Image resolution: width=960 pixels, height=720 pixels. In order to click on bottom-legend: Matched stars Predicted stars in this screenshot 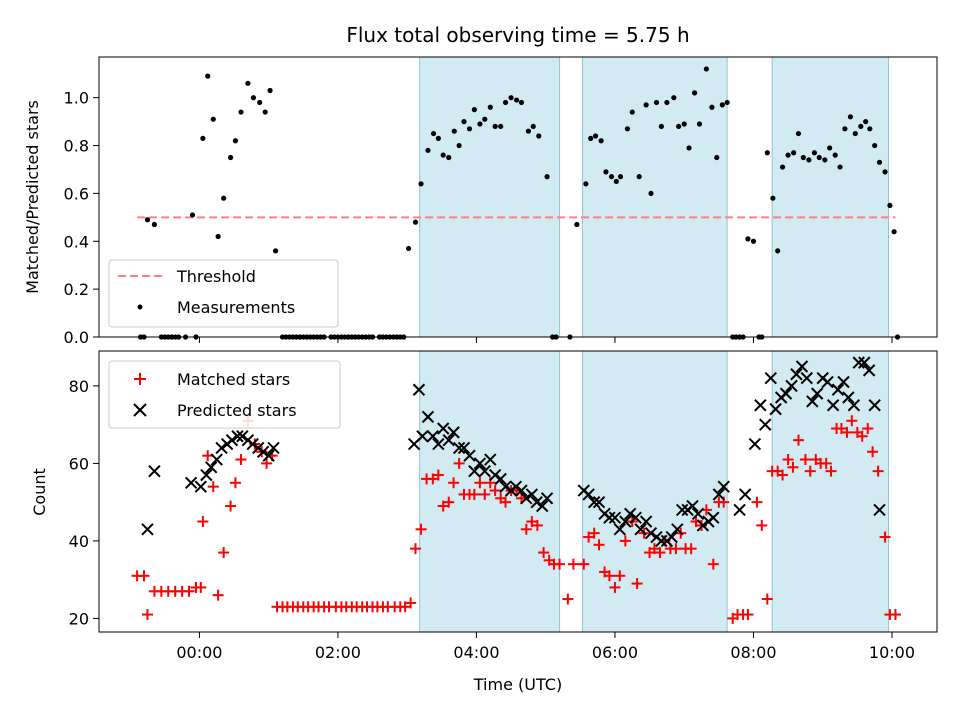, I will do `click(224, 394)`.